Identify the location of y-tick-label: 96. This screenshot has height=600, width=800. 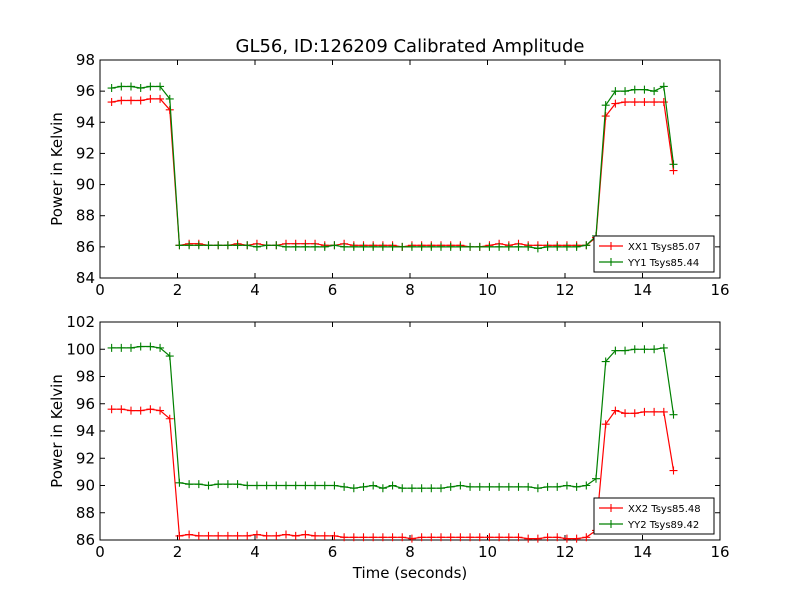
(85, 91).